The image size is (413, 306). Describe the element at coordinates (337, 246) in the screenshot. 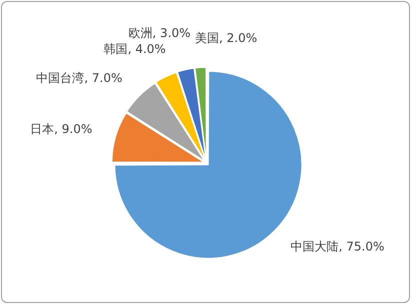

I see `slice-label: 中国大陆, 75.0%` at that location.